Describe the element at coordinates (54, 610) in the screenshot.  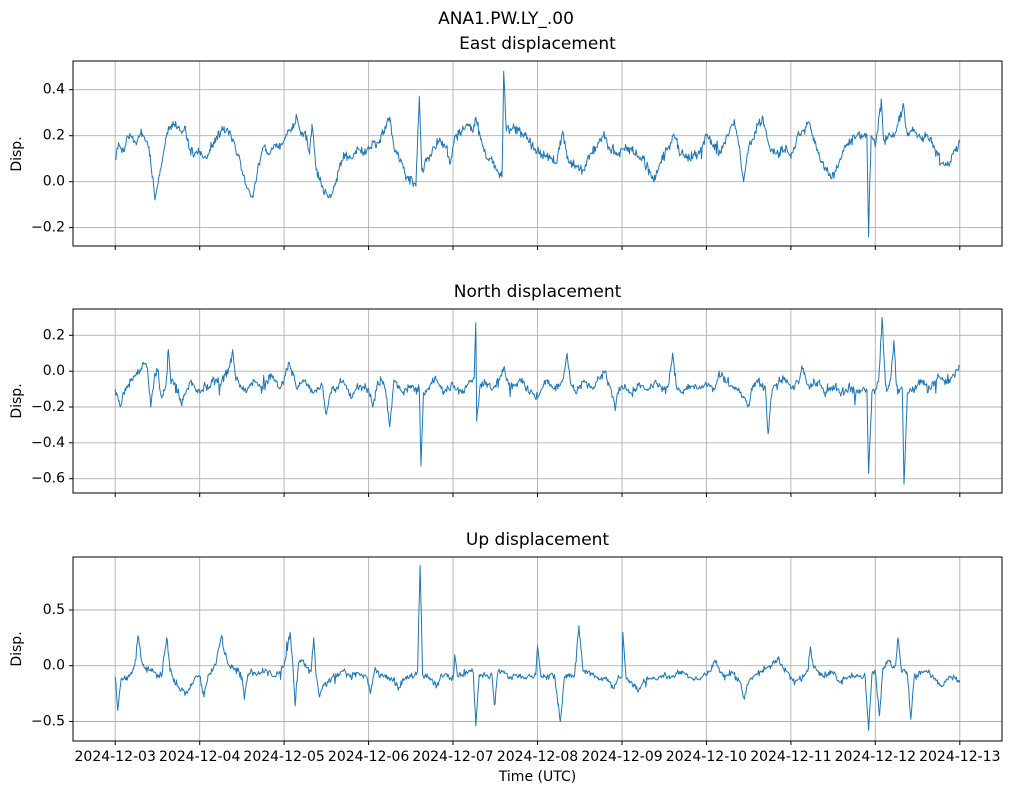
I see `y-tick-label: 0.5` at that location.